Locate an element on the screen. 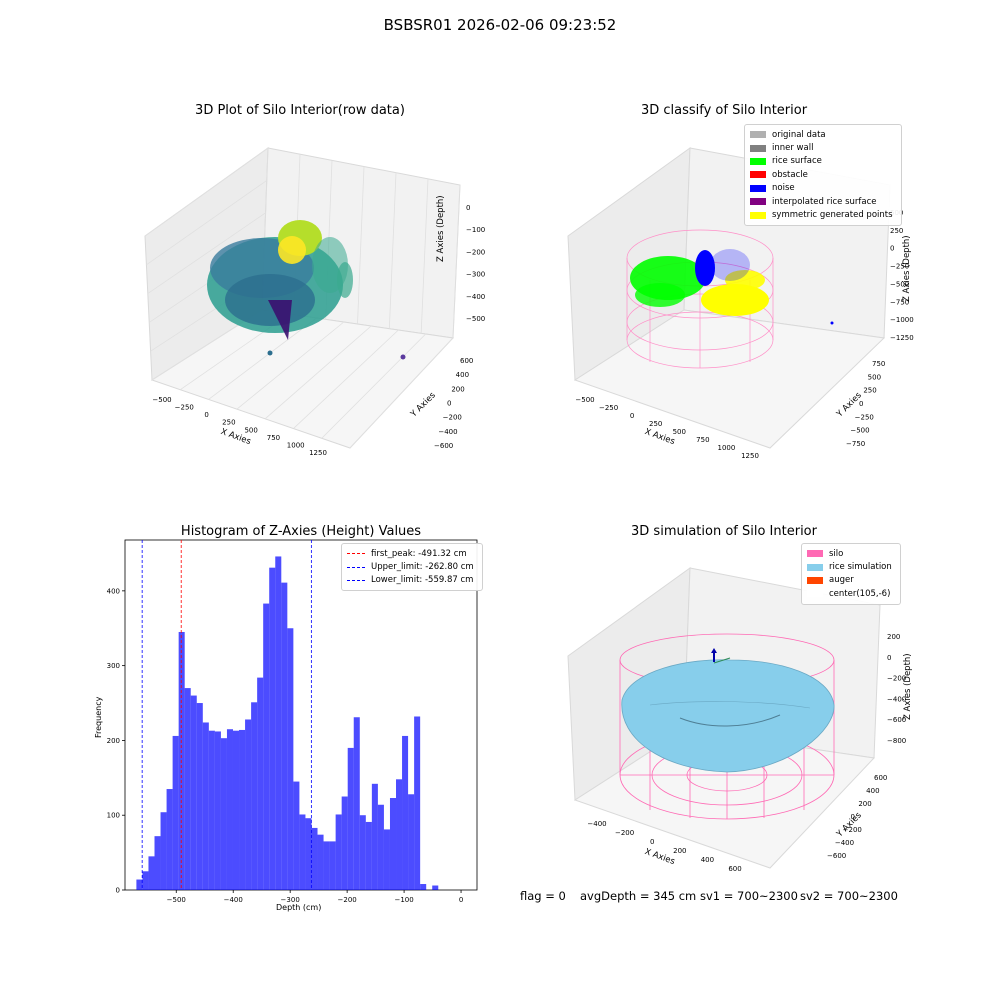 The image size is (1000, 1000). histogram-x-tick-label: −500 is located at coordinates (176, 900).